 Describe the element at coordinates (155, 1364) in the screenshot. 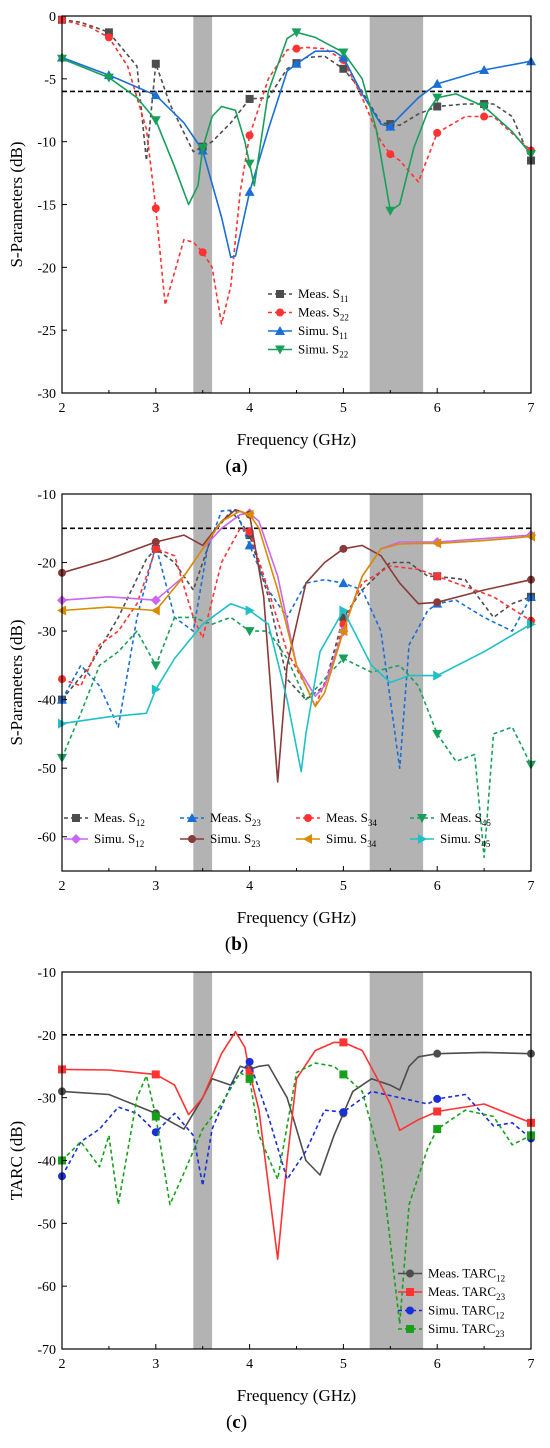

I see `x-tick-label: 3` at that location.